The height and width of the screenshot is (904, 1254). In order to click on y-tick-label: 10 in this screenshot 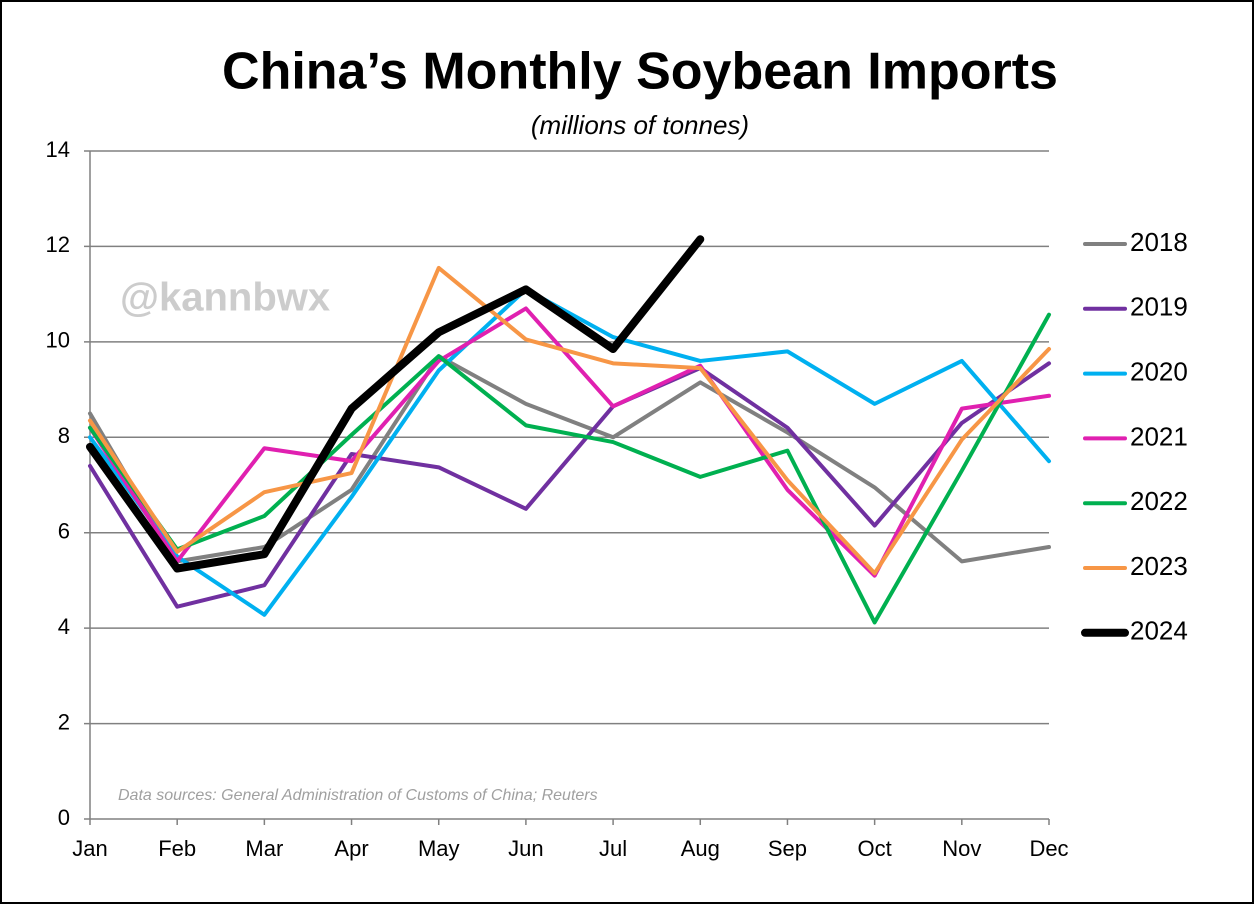, I will do `click(58, 340)`.